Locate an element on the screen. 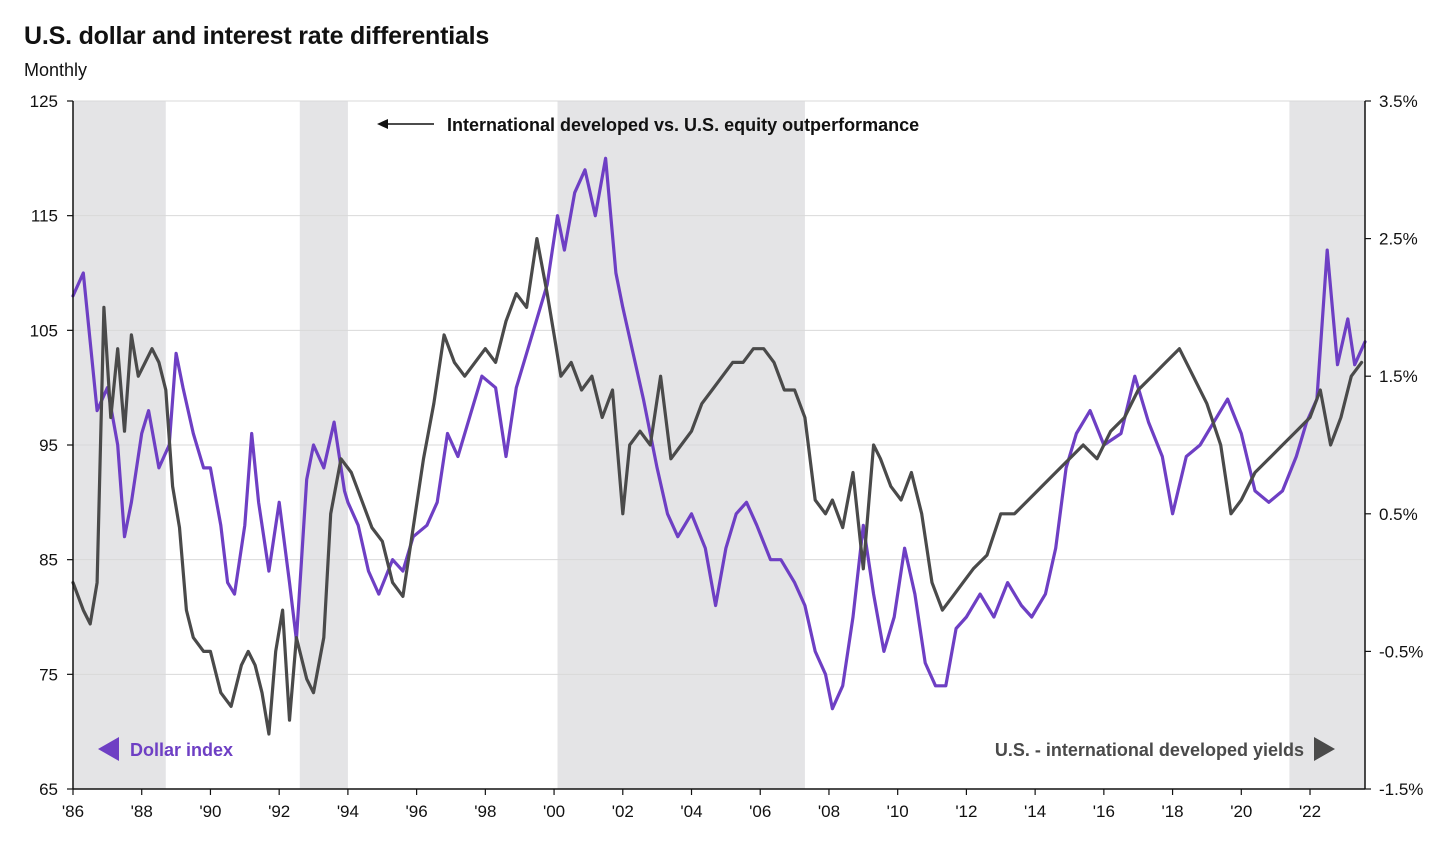 This screenshot has width=1456, height=858. right-tick-label: -1.5% is located at coordinates (1401, 789).